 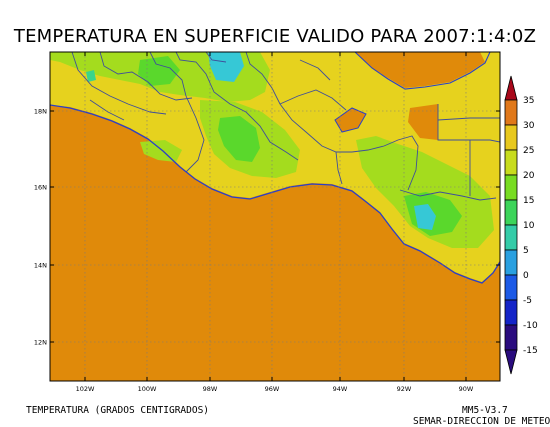 What do you see at coordinates (528, 151) in the screenshot?
I see `colorbar-label: 25` at bounding box center [528, 151].